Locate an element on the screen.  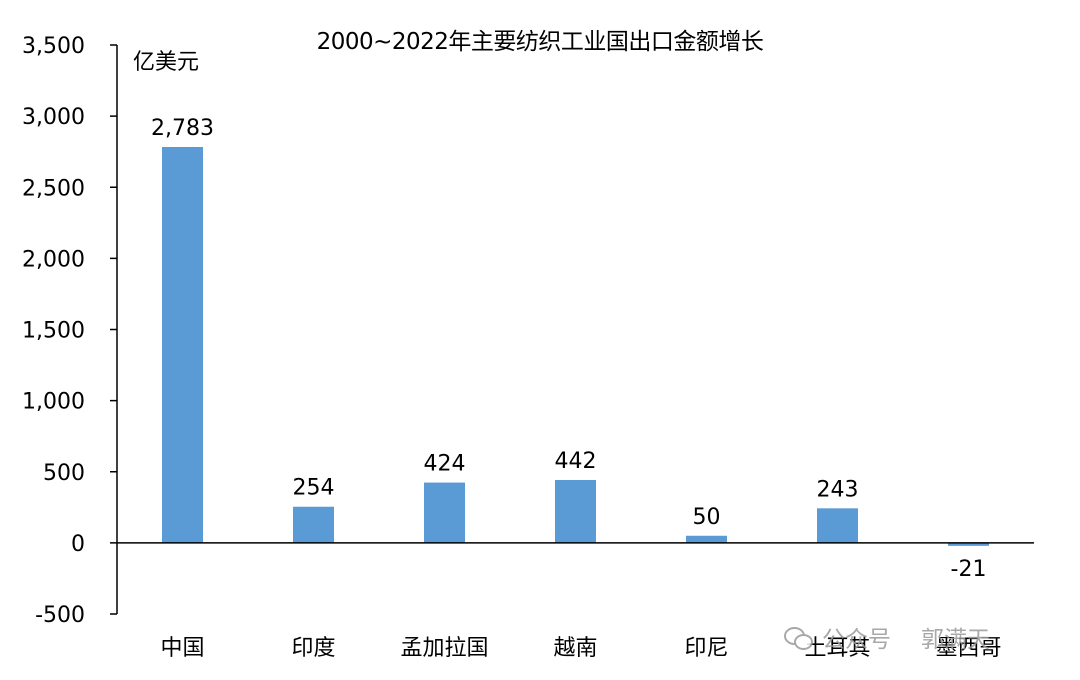
y-axis-unit-label: 亿美元 is located at coordinates (166, 62).